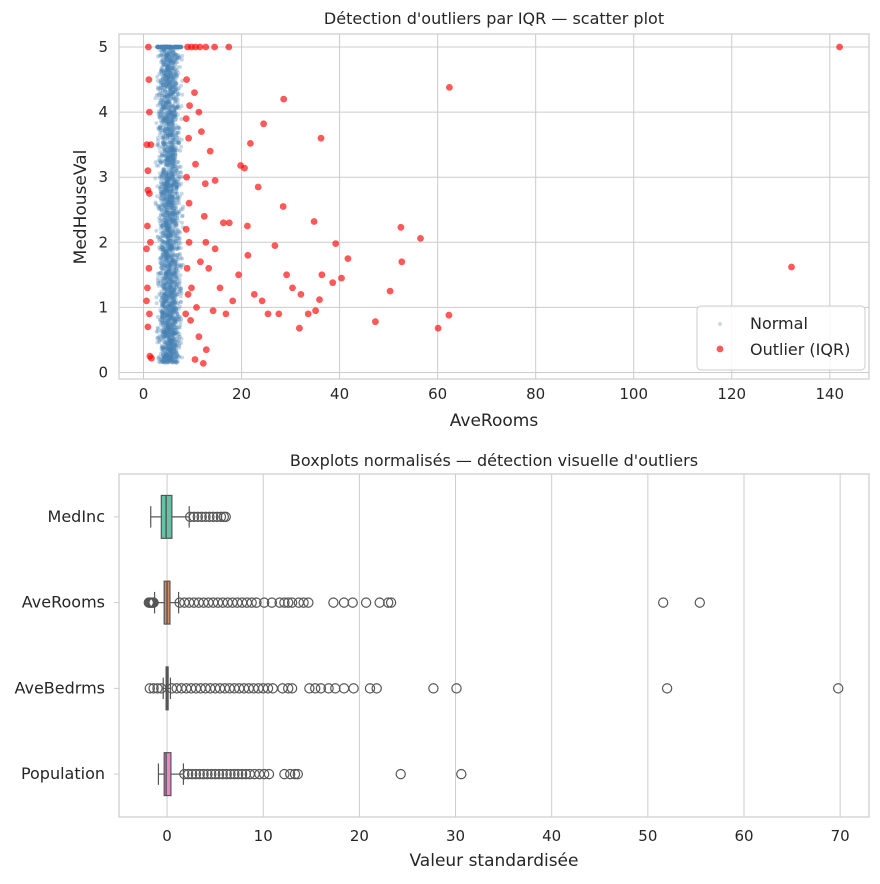  What do you see at coordinates (779, 323) in the screenshot?
I see `legend-label-normal: Normal` at bounding box center [779, 323].